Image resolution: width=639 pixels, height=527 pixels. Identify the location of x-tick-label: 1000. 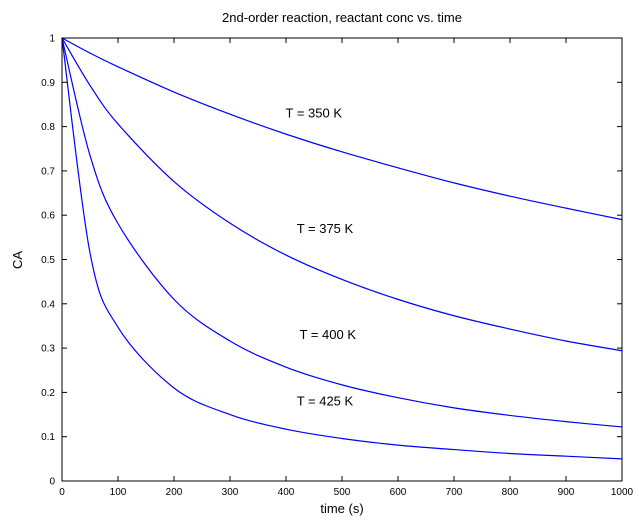
(622, 492).